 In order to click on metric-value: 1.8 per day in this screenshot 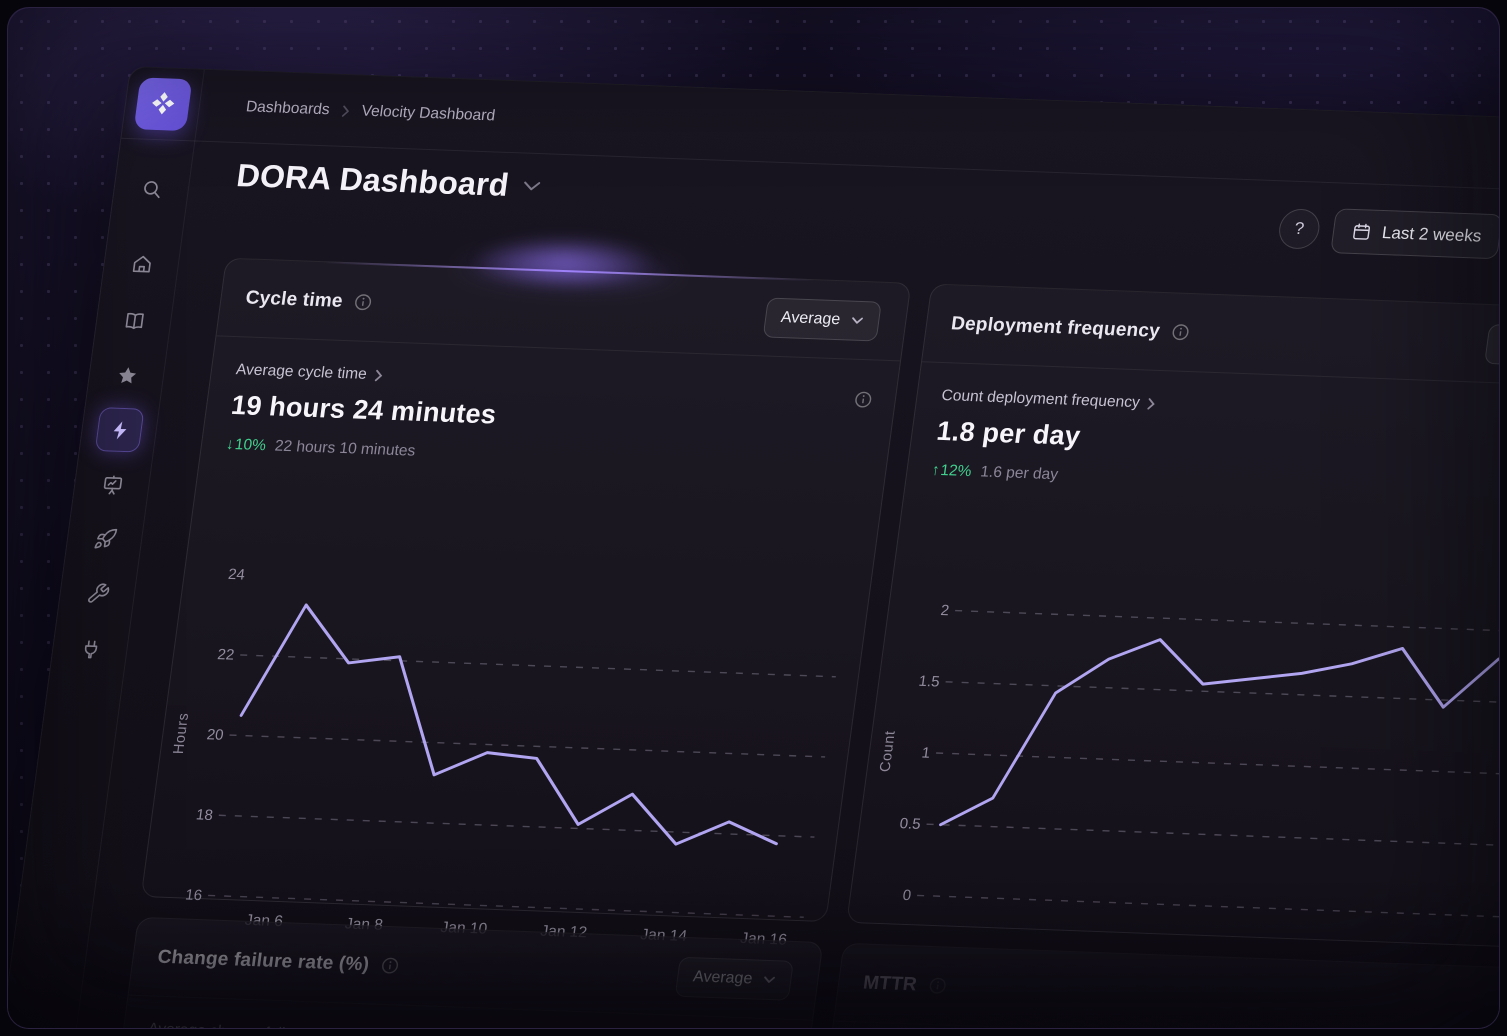, I will do `click(1008, 433)`.